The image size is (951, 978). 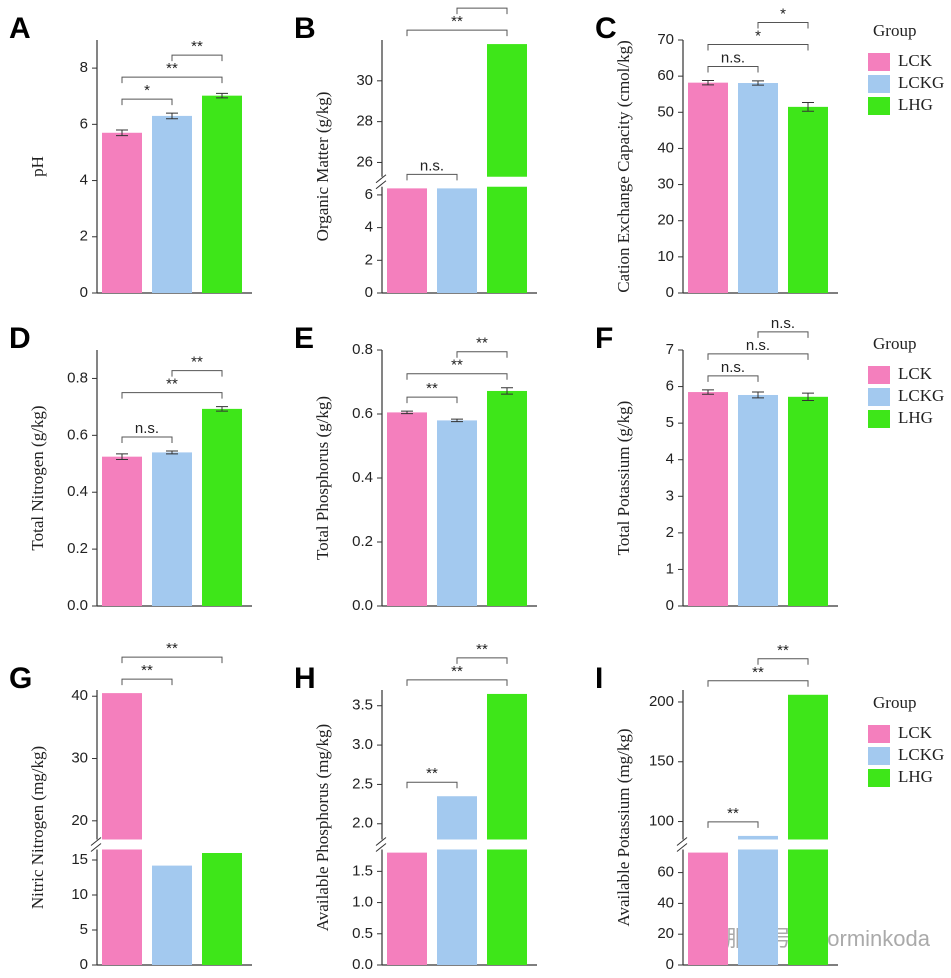 What do you see at coordinates (322, 167) in the screenshot?
I see `y-axis-label: Organic Matter (g/kg)` at bounding box center [322, 167].